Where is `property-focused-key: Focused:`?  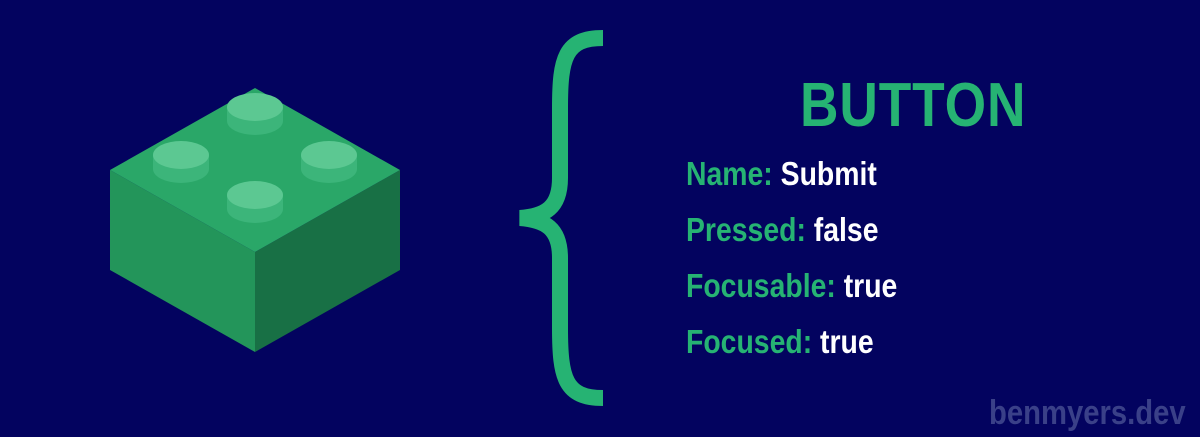
property-focused-key: Focused: is located at coordinates (749, 341).